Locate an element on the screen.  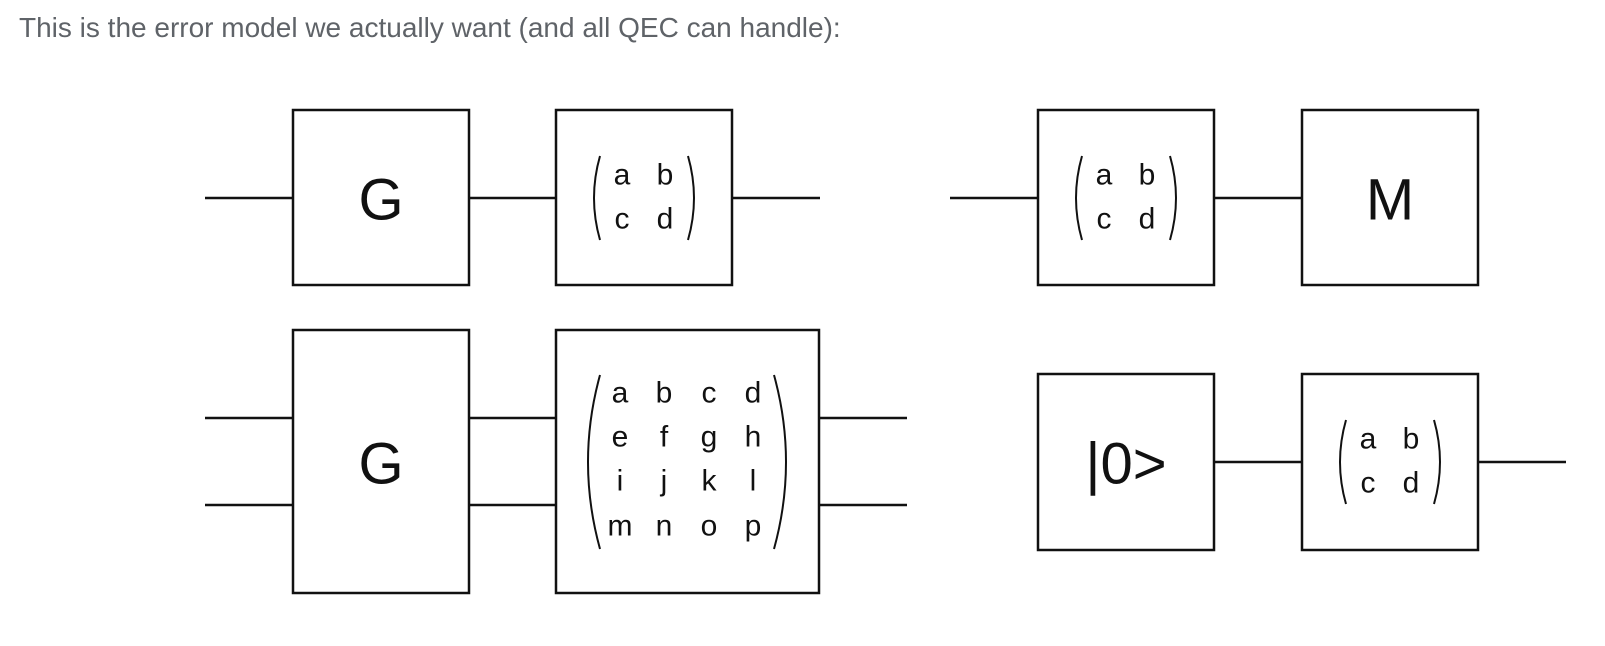
matrix-entry: i is located at coordinates (620, 481).